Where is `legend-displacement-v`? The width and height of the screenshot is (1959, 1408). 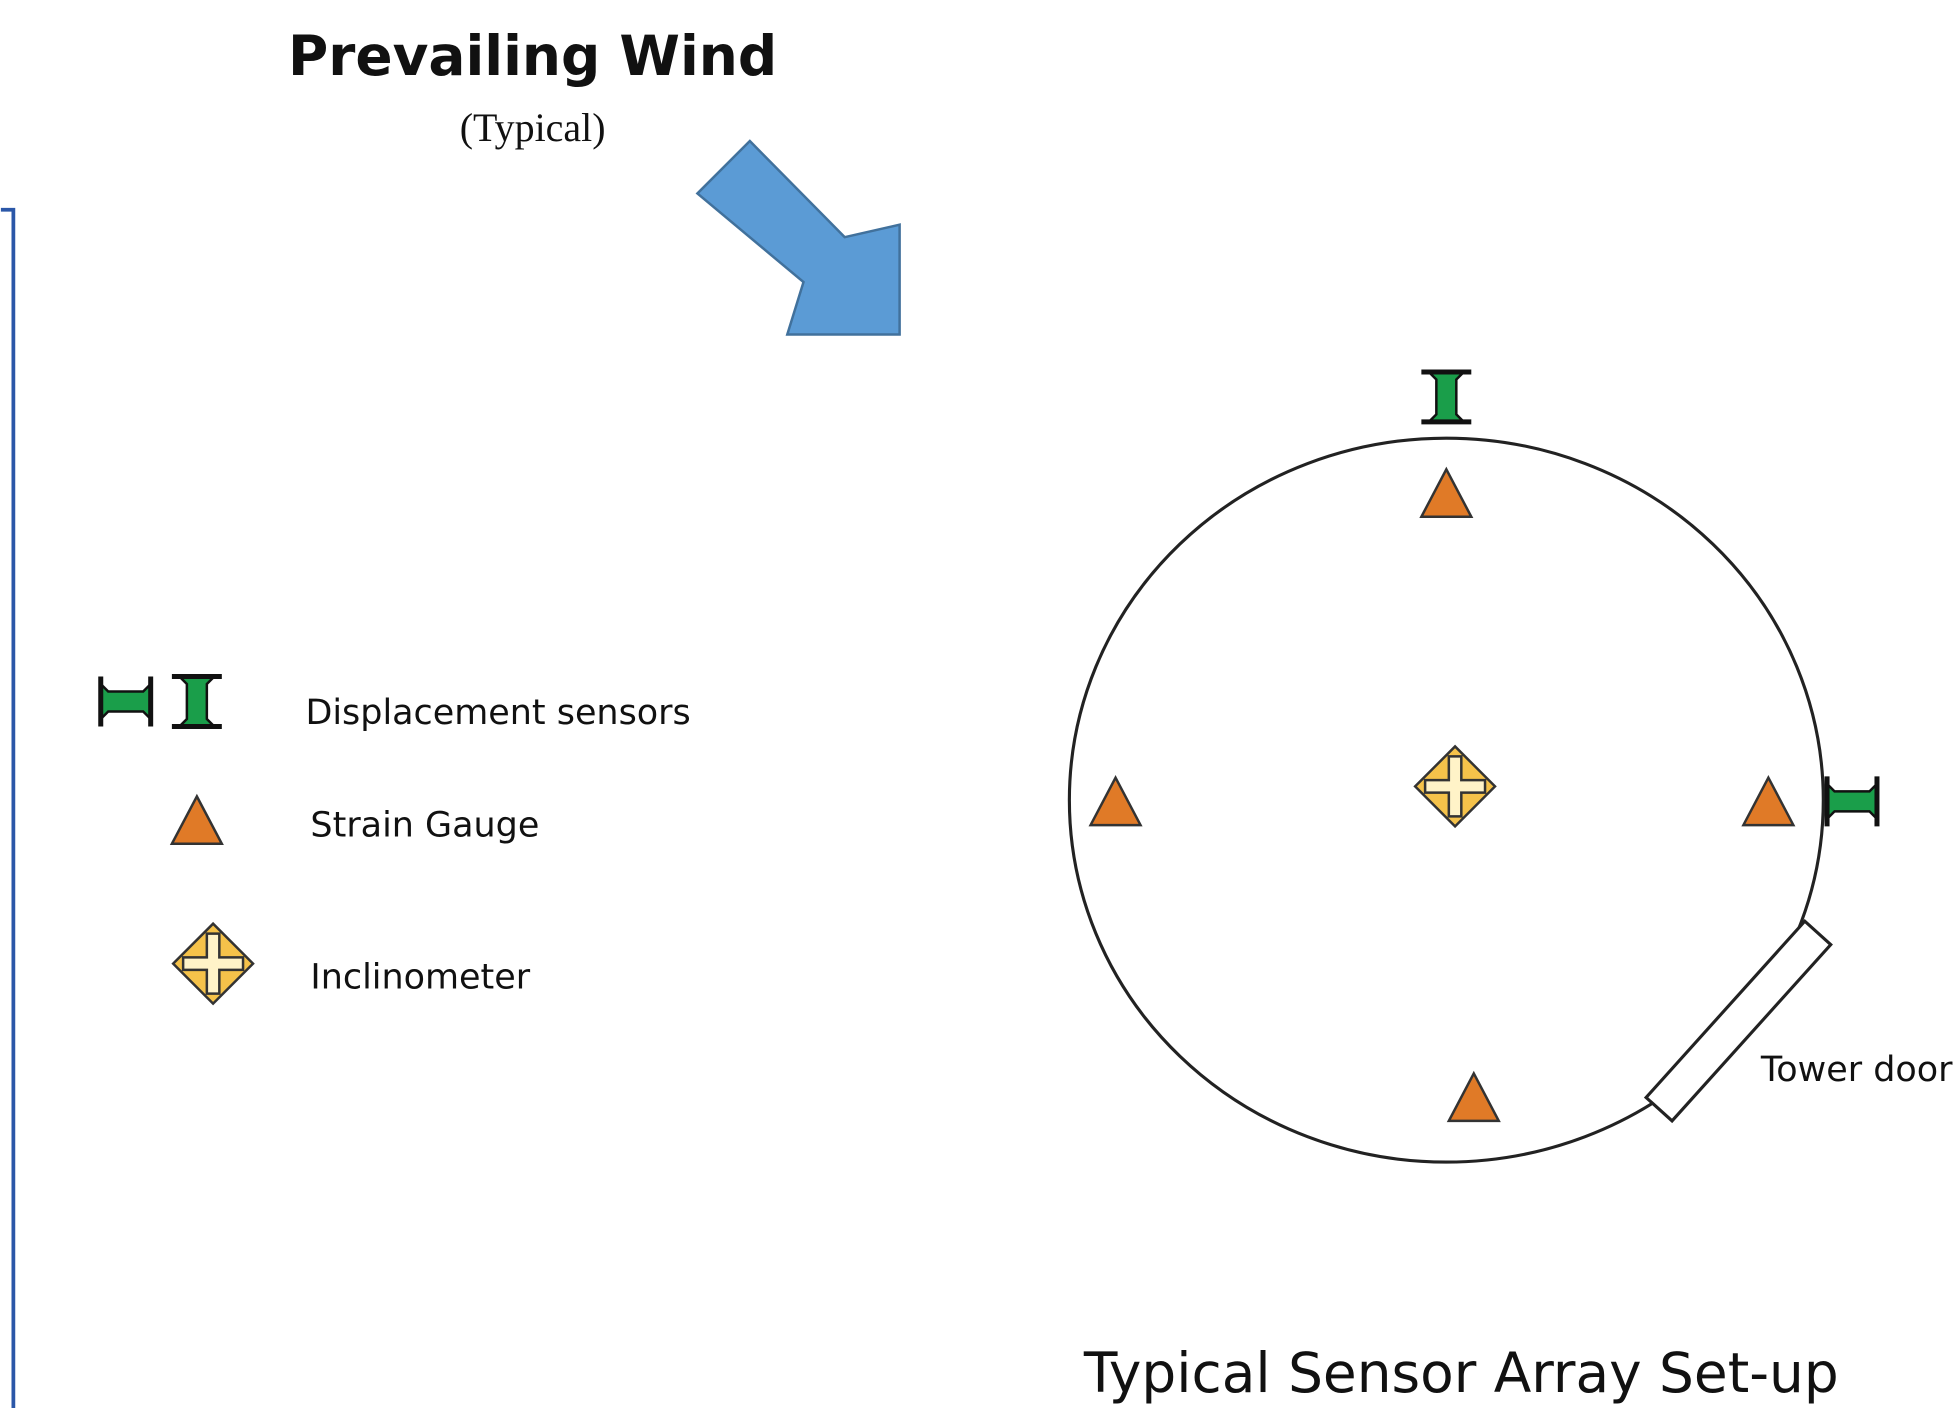
legend-displacement-v is located at coordinates (197, 702).